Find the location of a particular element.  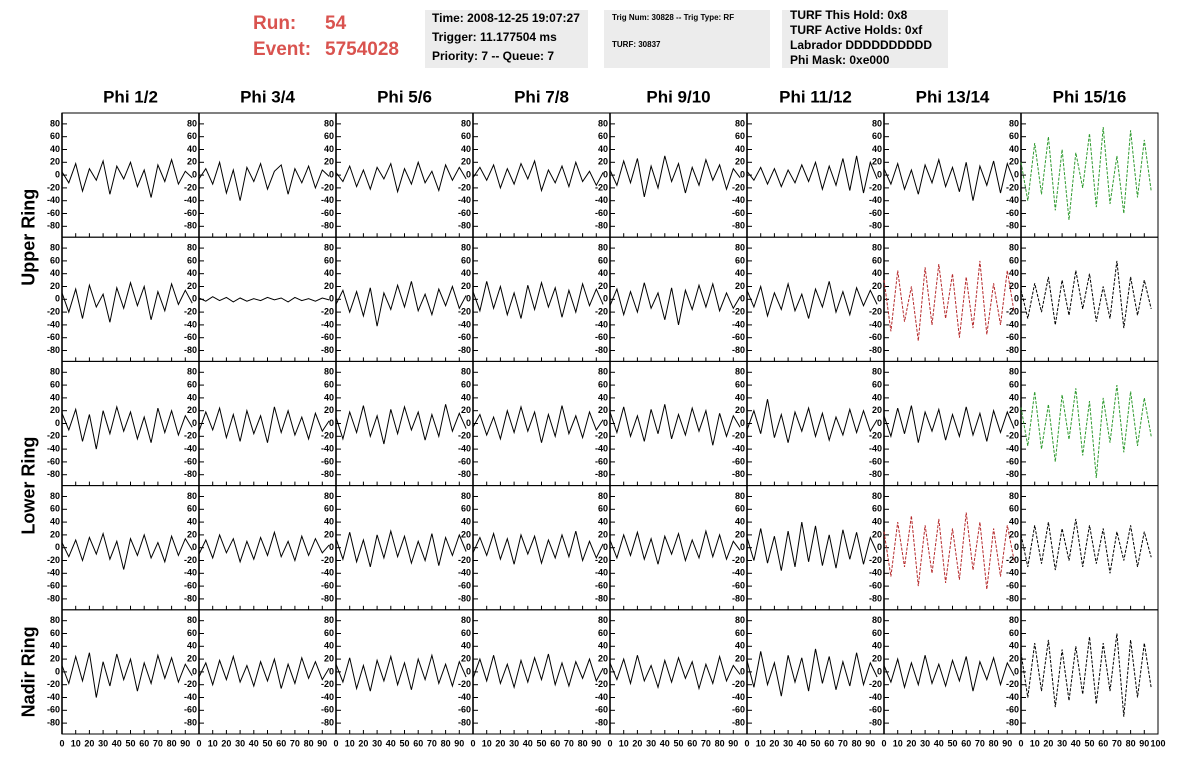

row-title: Lower Ring is located at coordinates (29, 486).